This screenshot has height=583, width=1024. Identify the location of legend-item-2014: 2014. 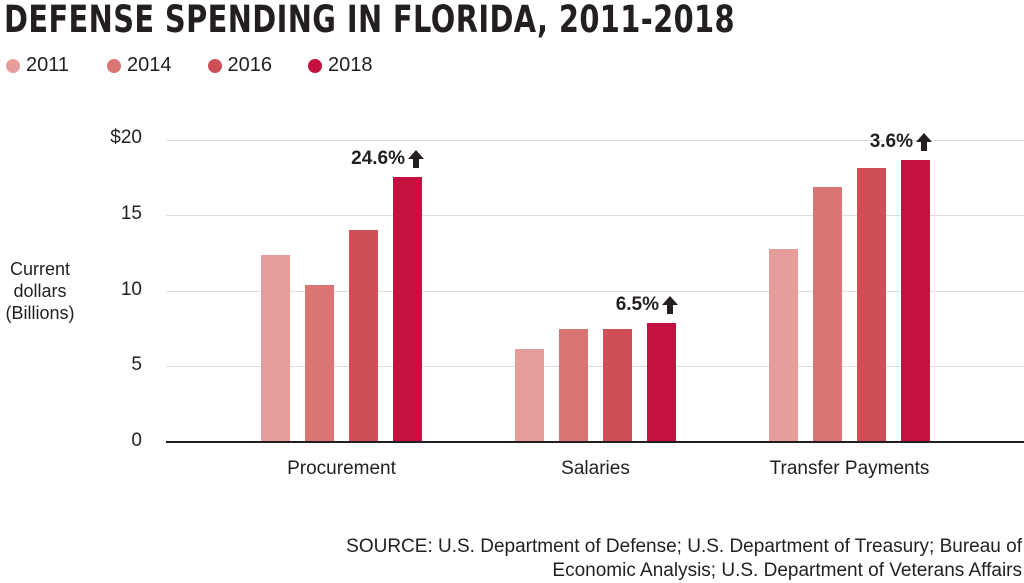
(139, 65).